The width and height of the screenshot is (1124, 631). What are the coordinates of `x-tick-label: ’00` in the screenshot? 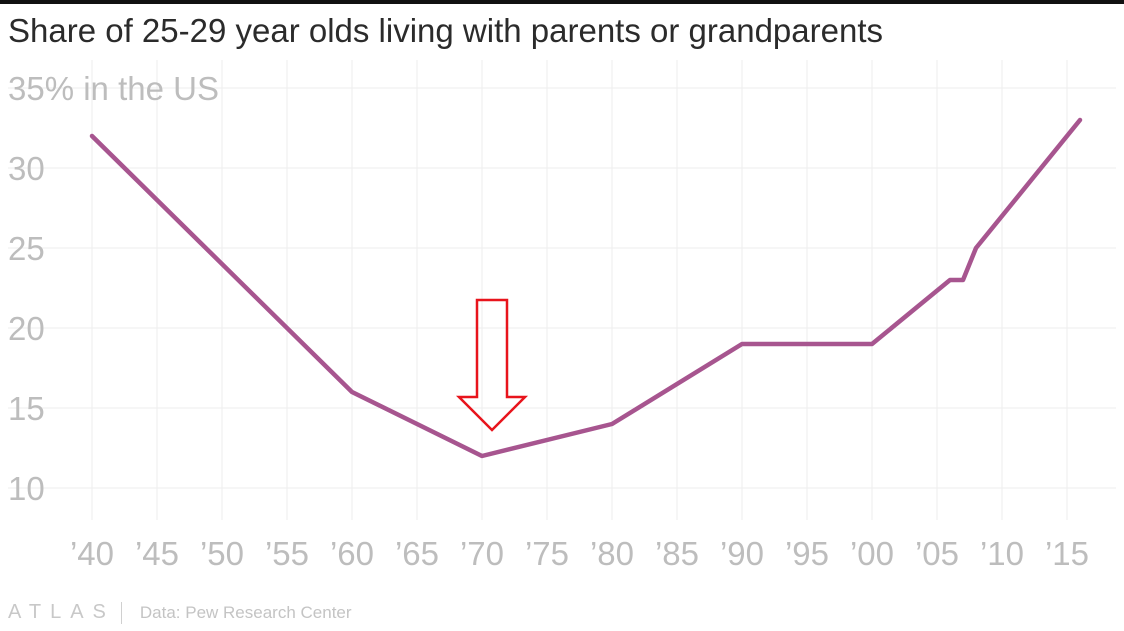 It's located at (872, 553).